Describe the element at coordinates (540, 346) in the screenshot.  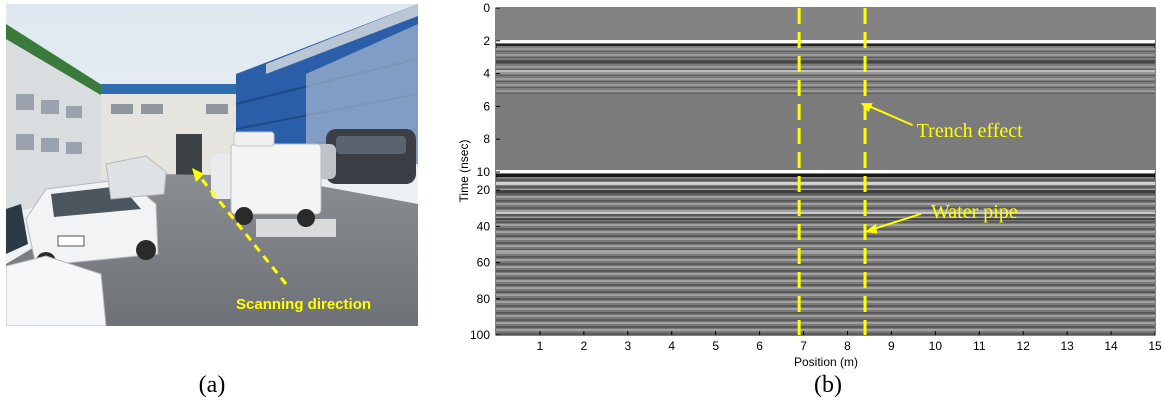
I see `x-tick-label: 1` at that location.